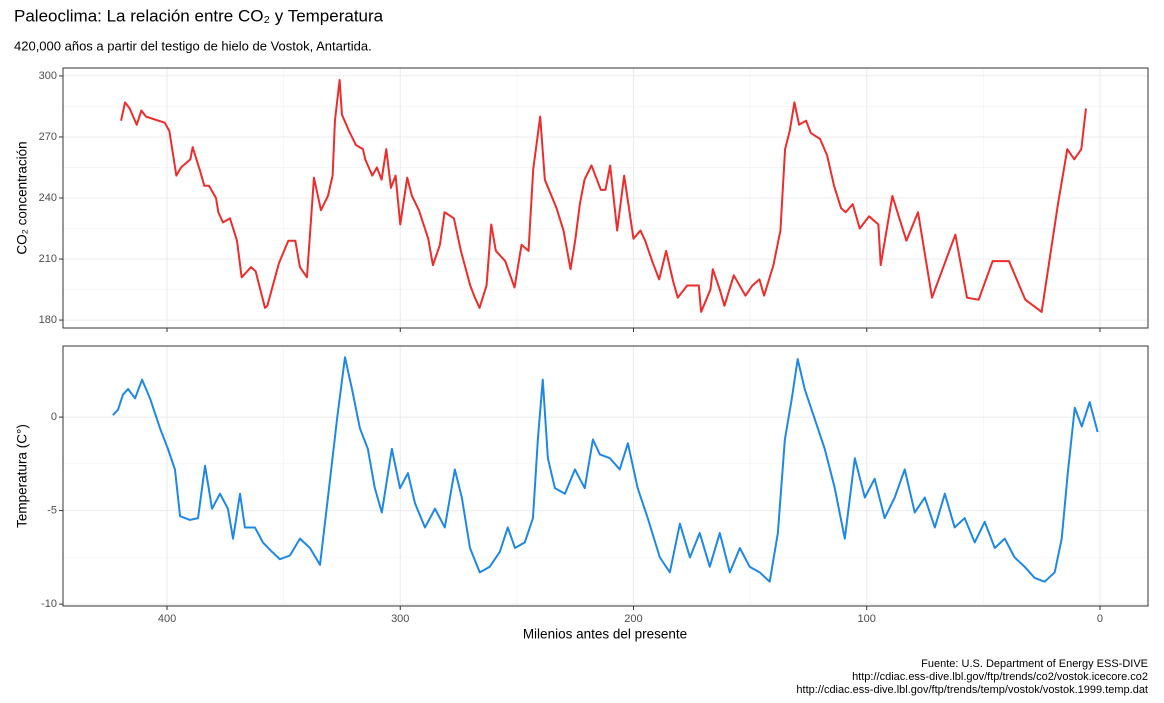 The height and width of the screenshot is (703, 1164). Describe the element at coordinates (22, 476) in the screenshot. I see `y-axis-label: Temperatura (C°)` at that location.